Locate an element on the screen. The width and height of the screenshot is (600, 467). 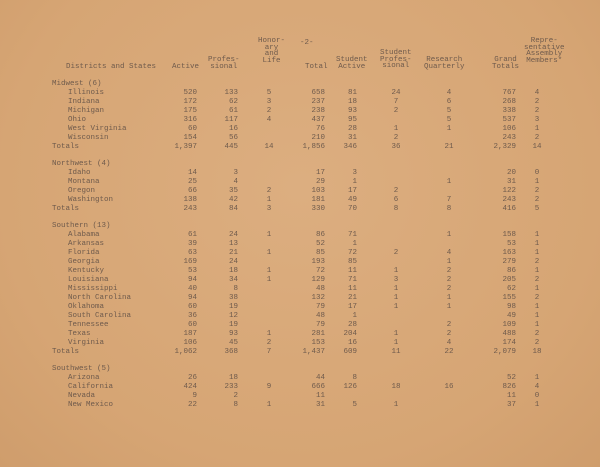
table-cell: 84 is located at coordinates (233, 209).